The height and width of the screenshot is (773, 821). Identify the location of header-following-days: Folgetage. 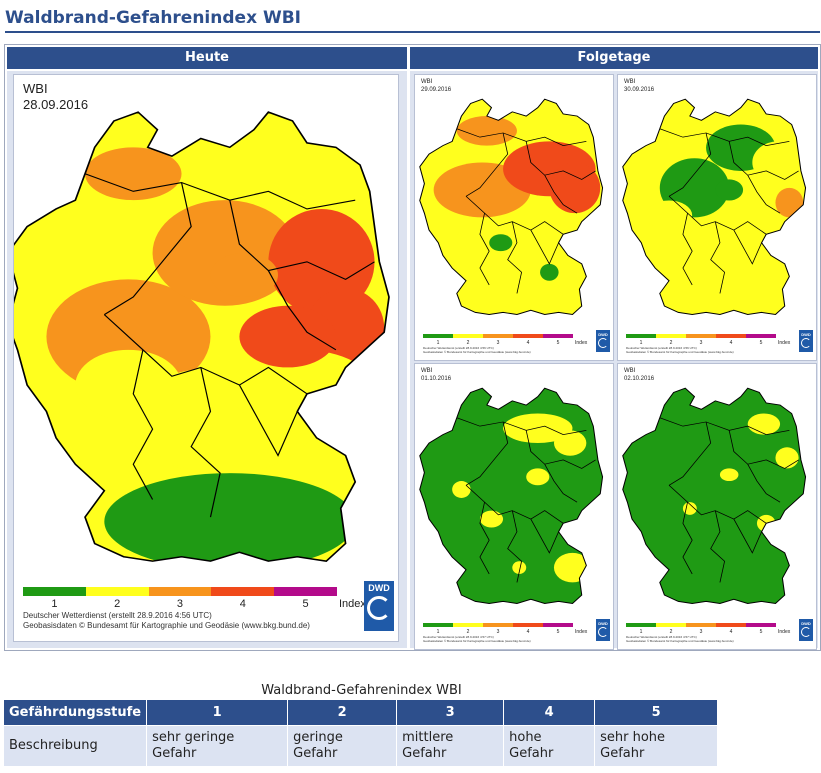
(614, 58).